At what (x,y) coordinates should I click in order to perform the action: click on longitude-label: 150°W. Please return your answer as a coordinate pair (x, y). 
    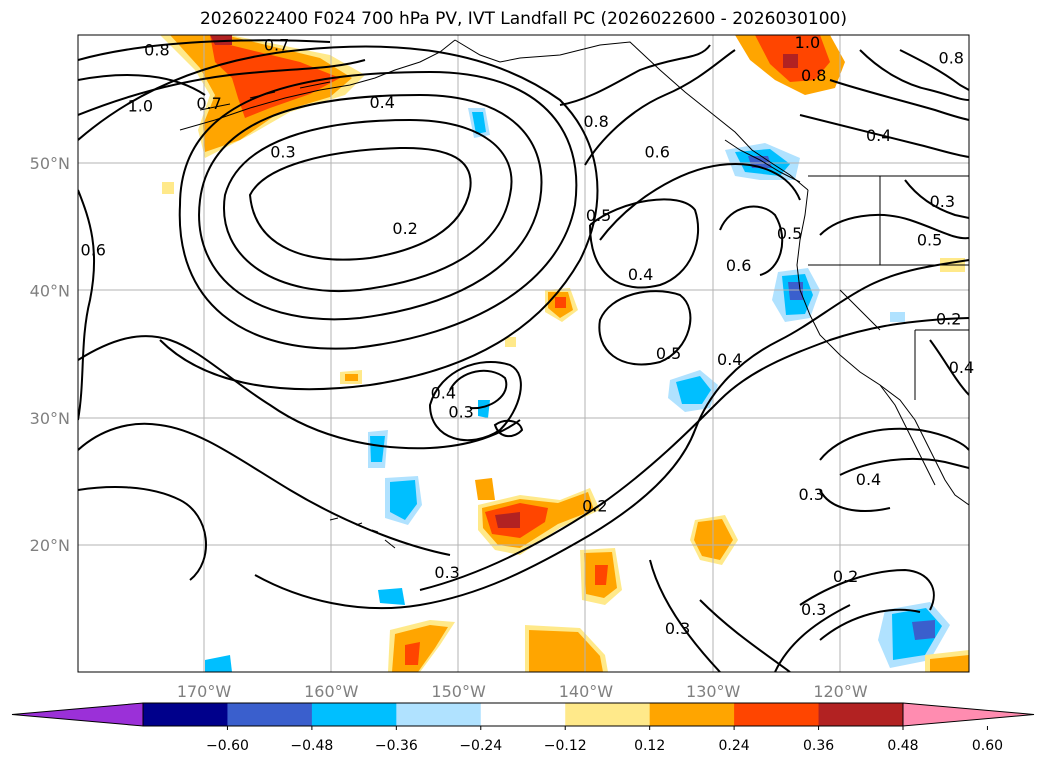
    Looking at the image, I should click on (458, 691).